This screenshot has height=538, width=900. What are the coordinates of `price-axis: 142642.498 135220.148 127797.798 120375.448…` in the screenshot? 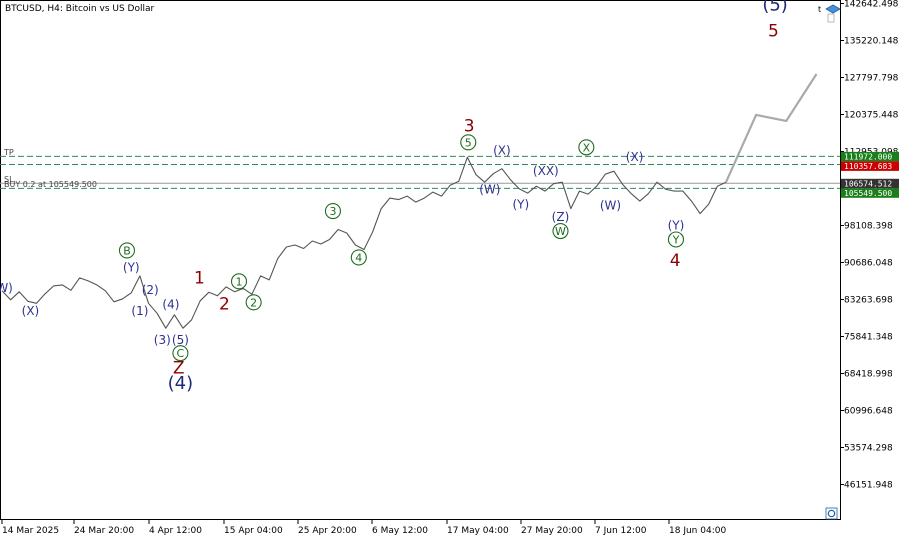 It's located at (869, 245).